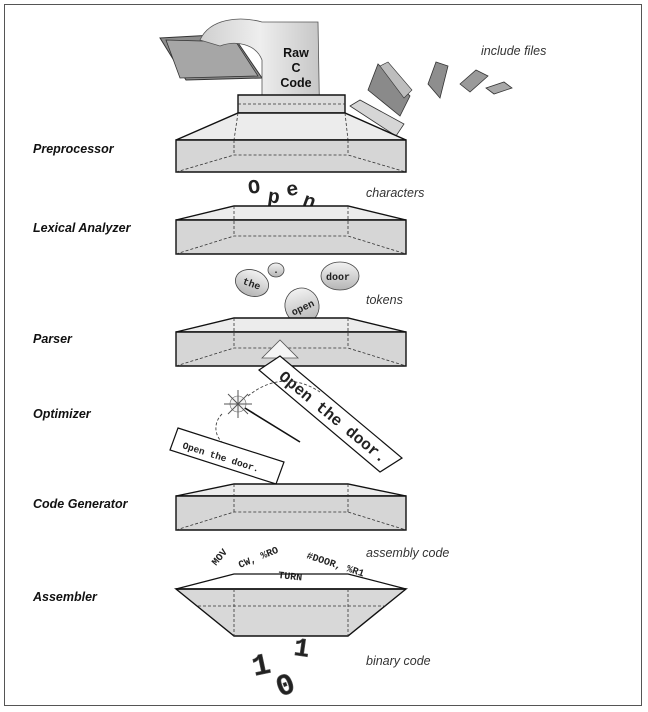 This screenshot has width=648, height=712. What do you see at coordinates (384, 300) in the screenshot?
I see `annotation-tokens: tokens` at bounding box center [384, 300].